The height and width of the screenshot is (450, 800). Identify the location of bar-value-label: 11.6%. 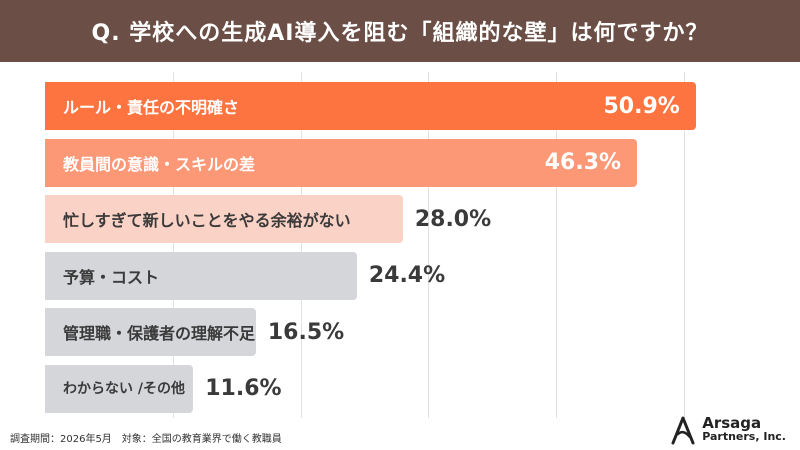
(243, 388).